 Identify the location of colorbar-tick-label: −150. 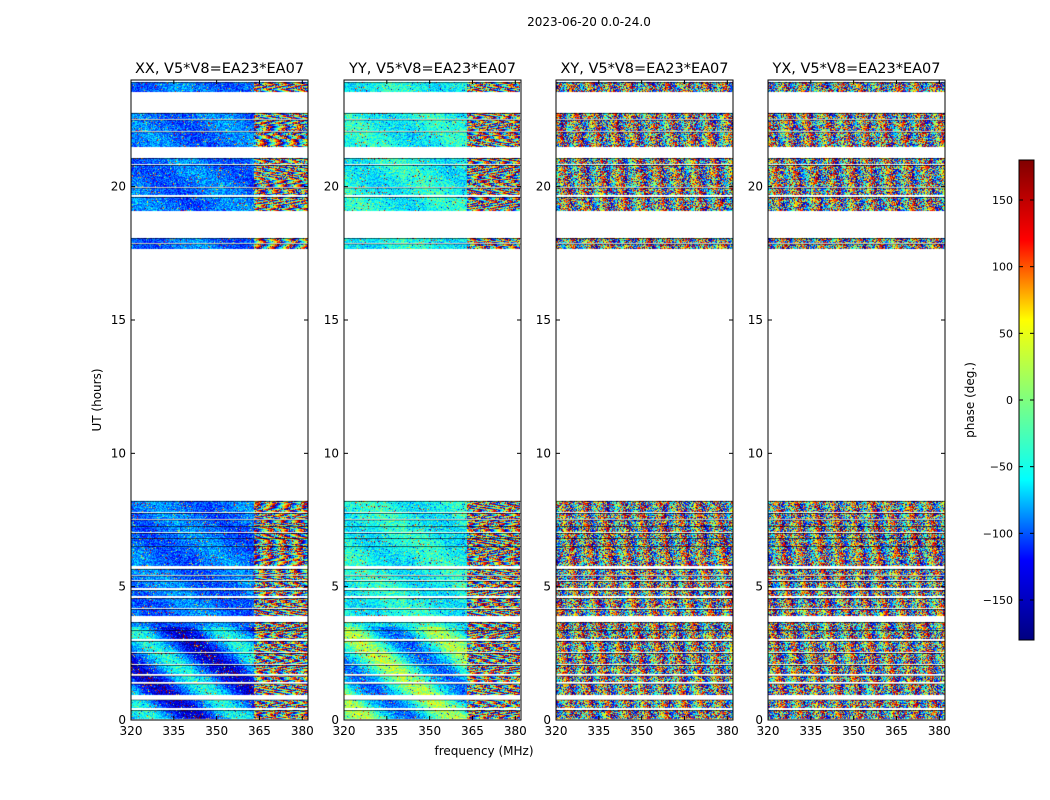
(998, 600).